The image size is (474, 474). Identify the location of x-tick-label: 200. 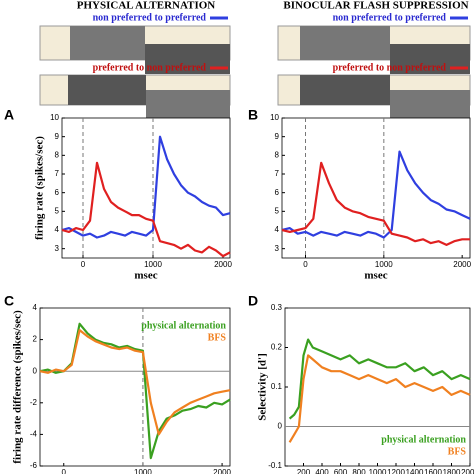
(304, 471).